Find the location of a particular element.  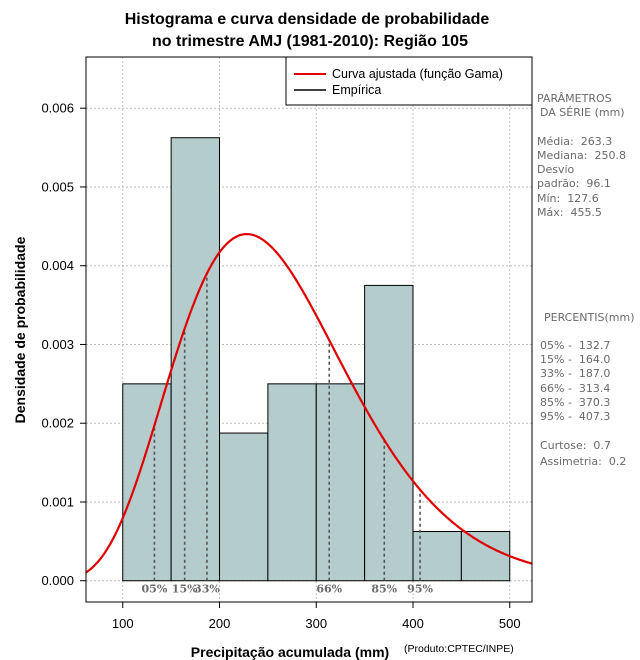

percentile-label: 05% is located at coordinates (155, 589).